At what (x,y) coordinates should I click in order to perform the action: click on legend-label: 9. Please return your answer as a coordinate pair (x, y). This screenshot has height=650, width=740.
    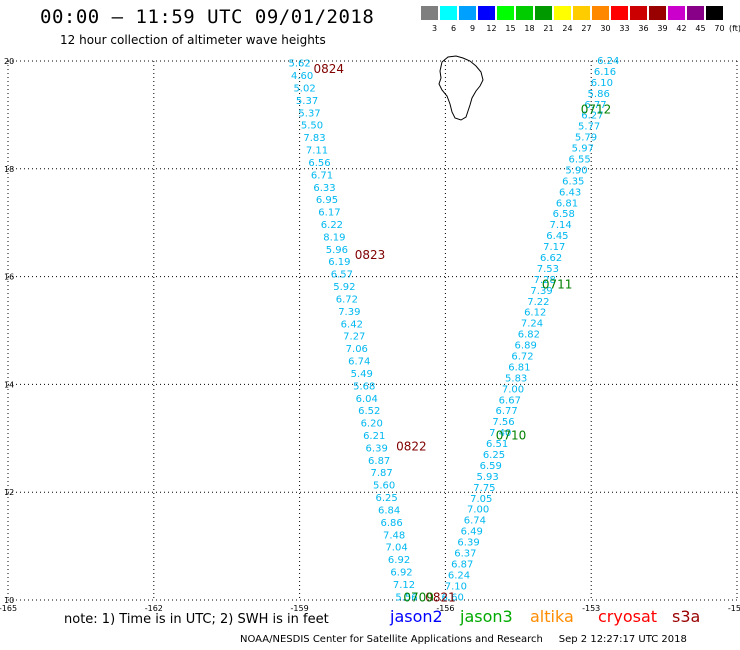
    Looking at the image, I should click on (472, 28).